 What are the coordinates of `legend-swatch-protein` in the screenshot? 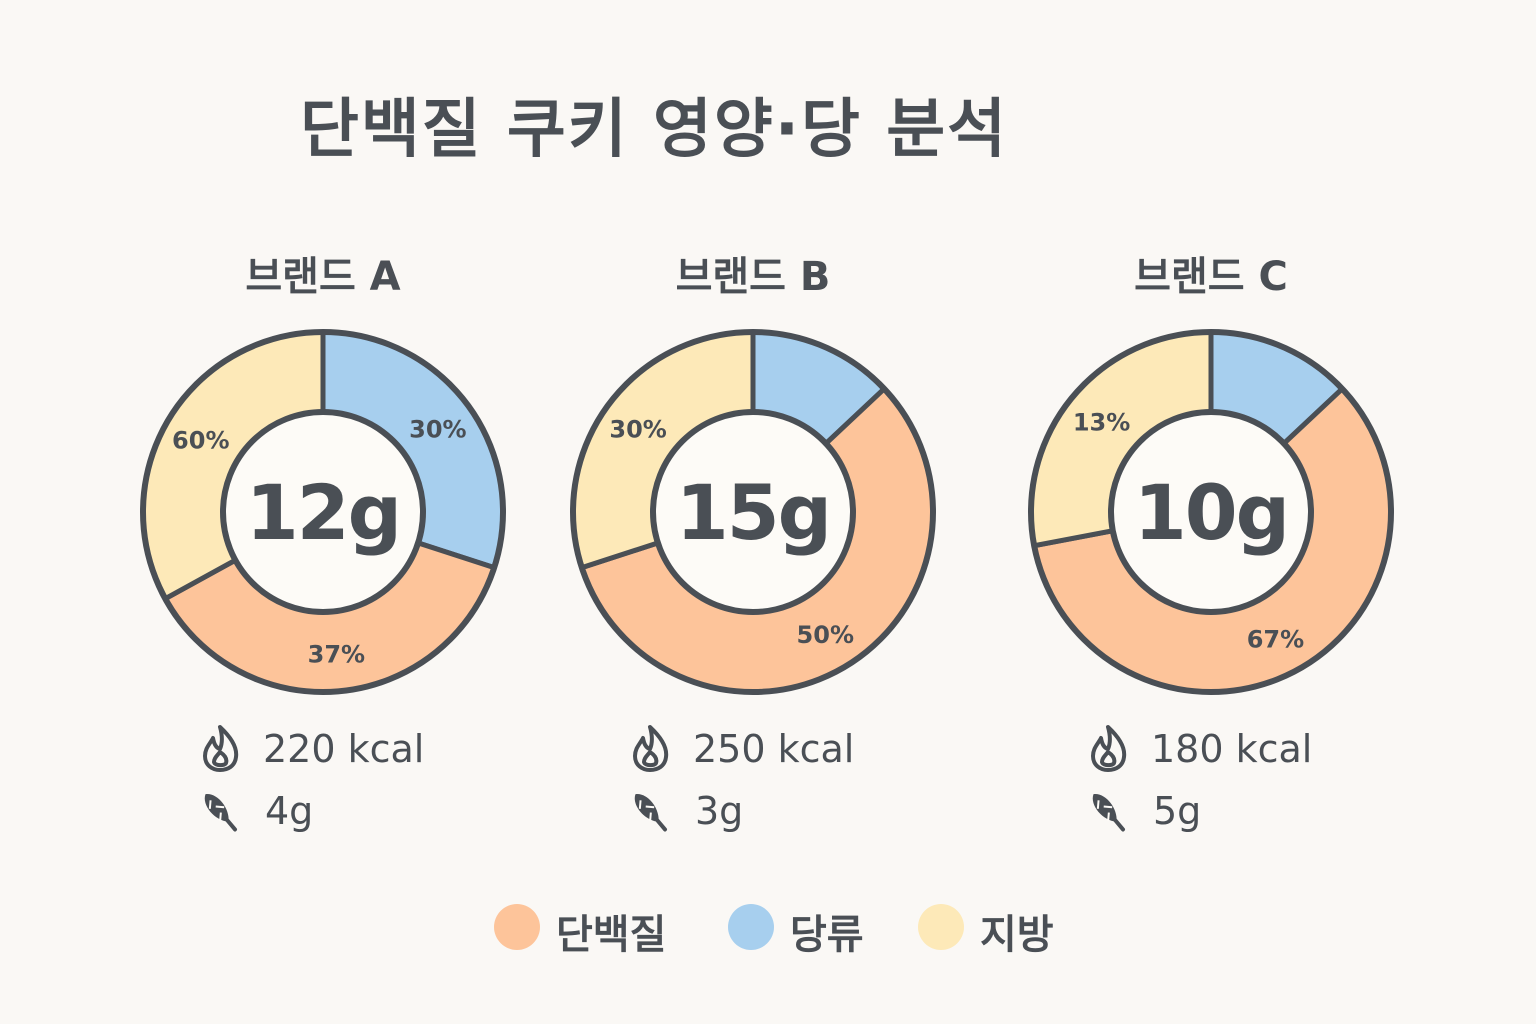 It's located at (517, 927).